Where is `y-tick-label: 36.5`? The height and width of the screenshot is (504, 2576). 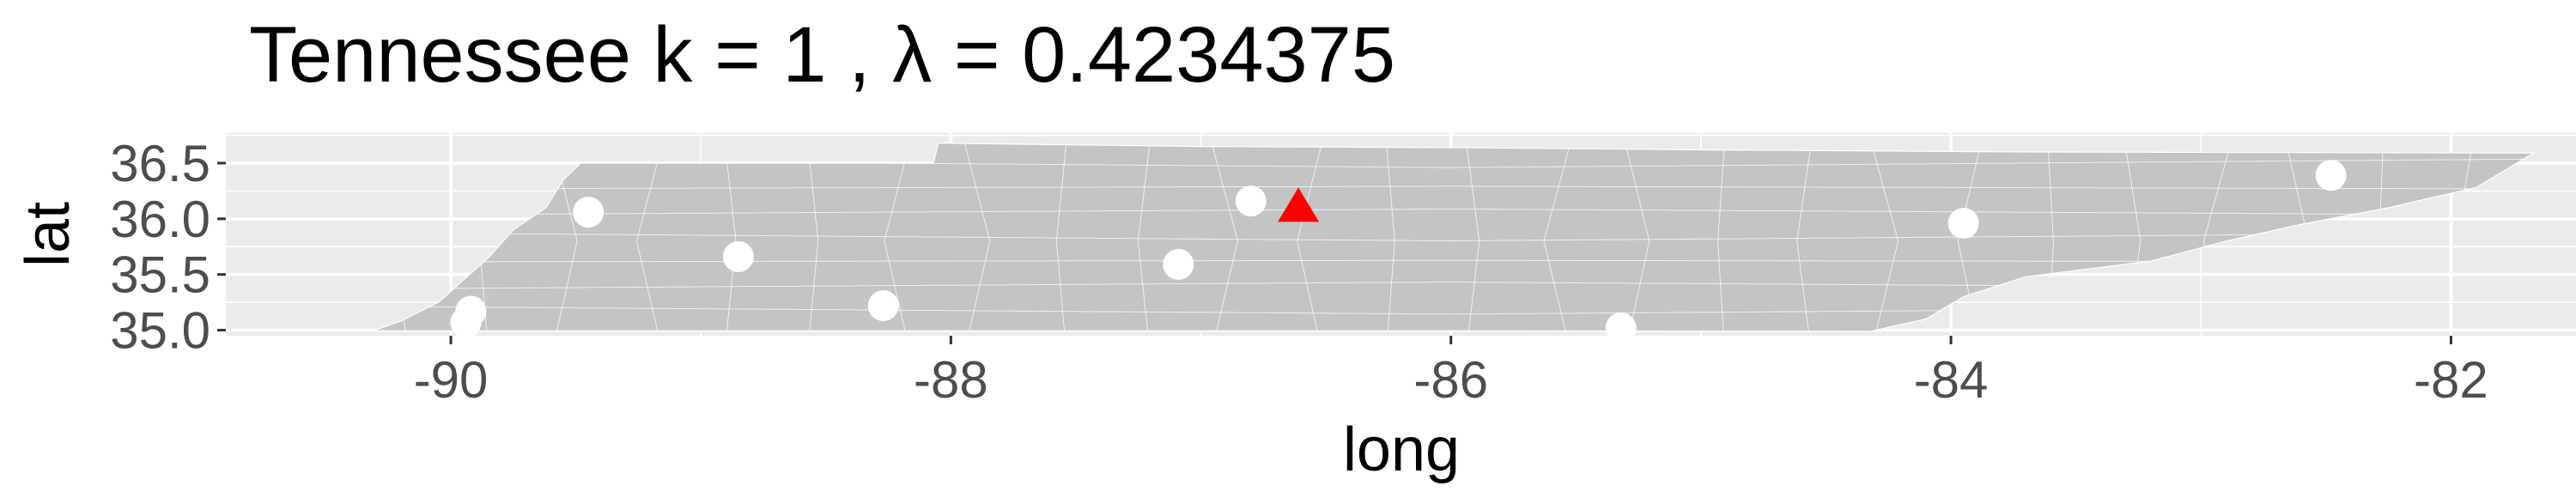 y-tick-label: 36.5 is located at coordinates (160, 163).